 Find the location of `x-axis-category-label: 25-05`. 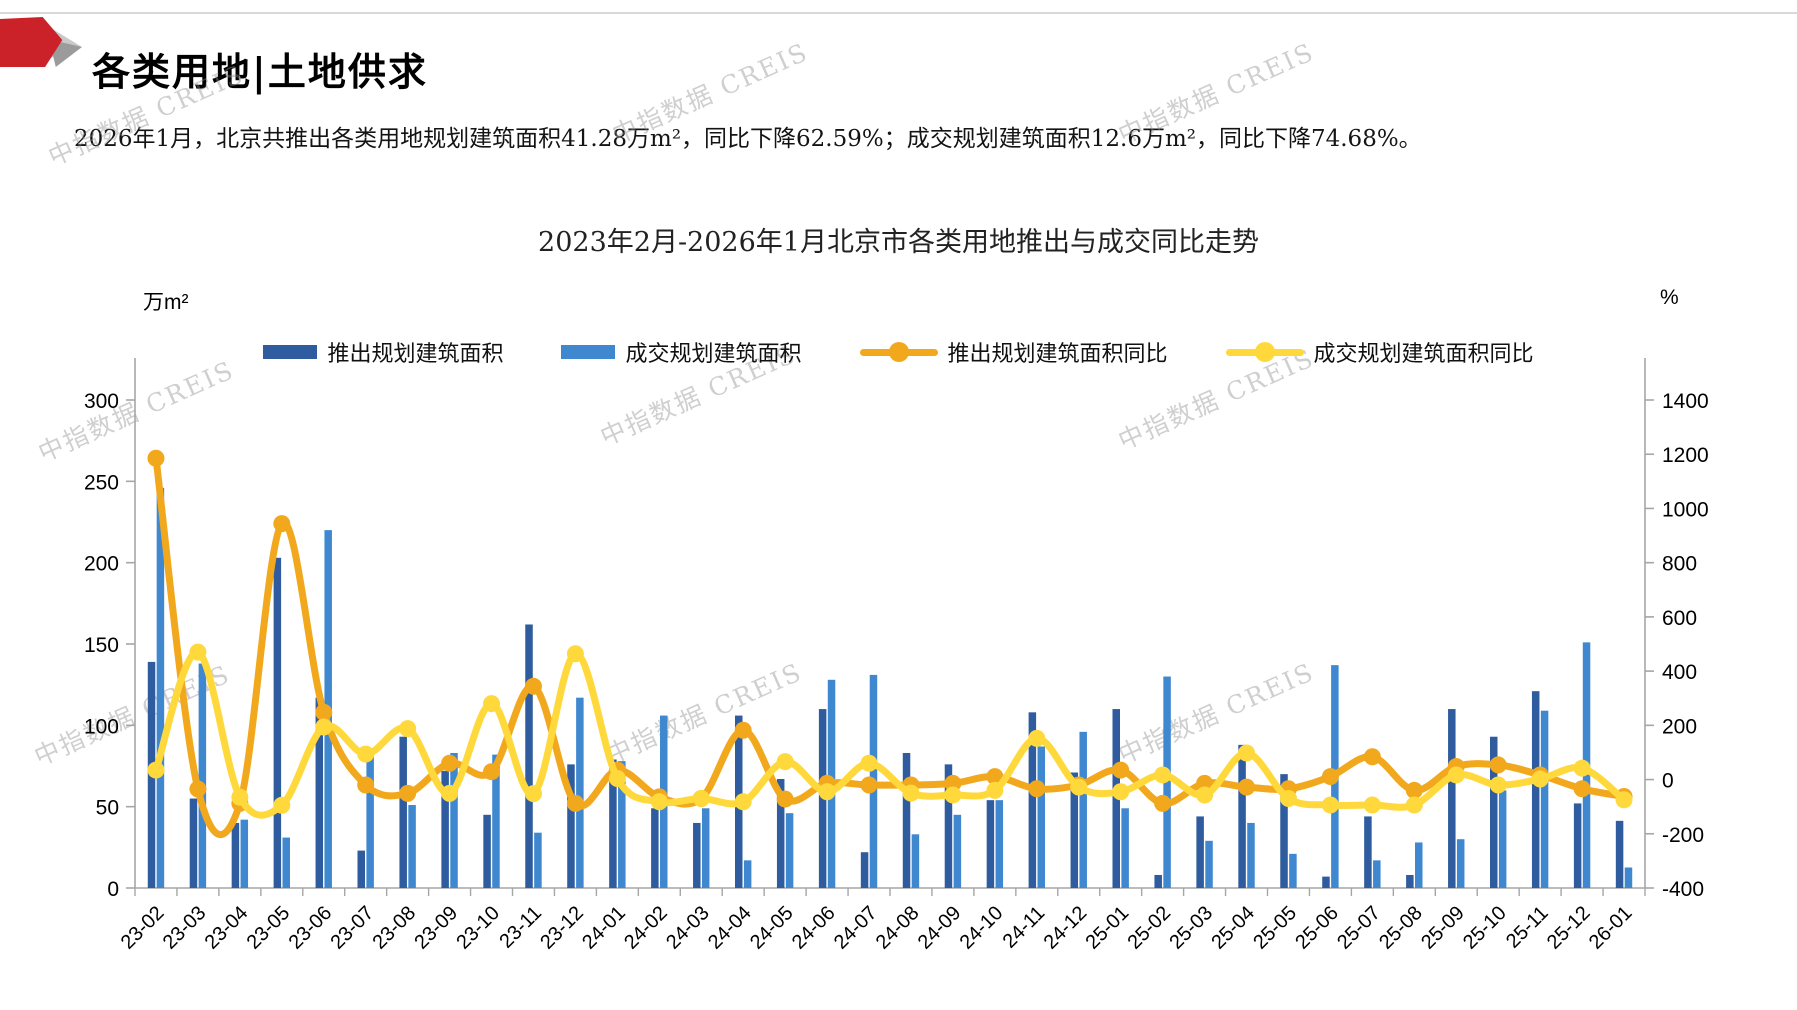

x-axis-category-label: 25-05 is located at coordinates (1275, 928).